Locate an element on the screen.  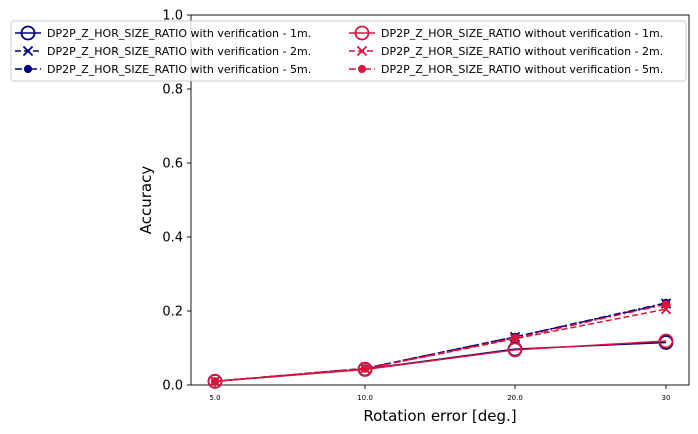
x-axis-label: Rotation error [deg.] is located at coordinates (439, 416).